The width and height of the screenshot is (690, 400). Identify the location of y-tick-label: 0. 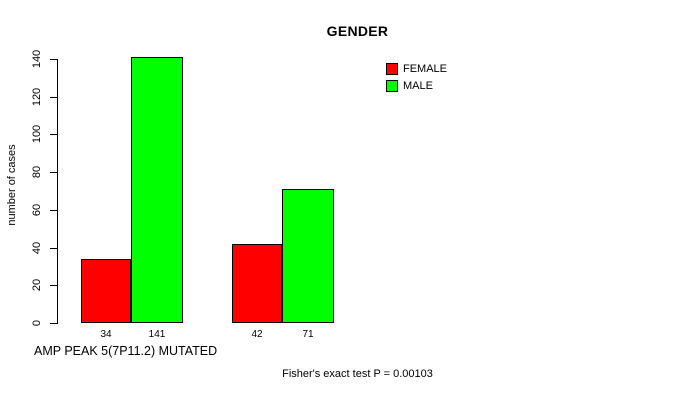
(37, 323).